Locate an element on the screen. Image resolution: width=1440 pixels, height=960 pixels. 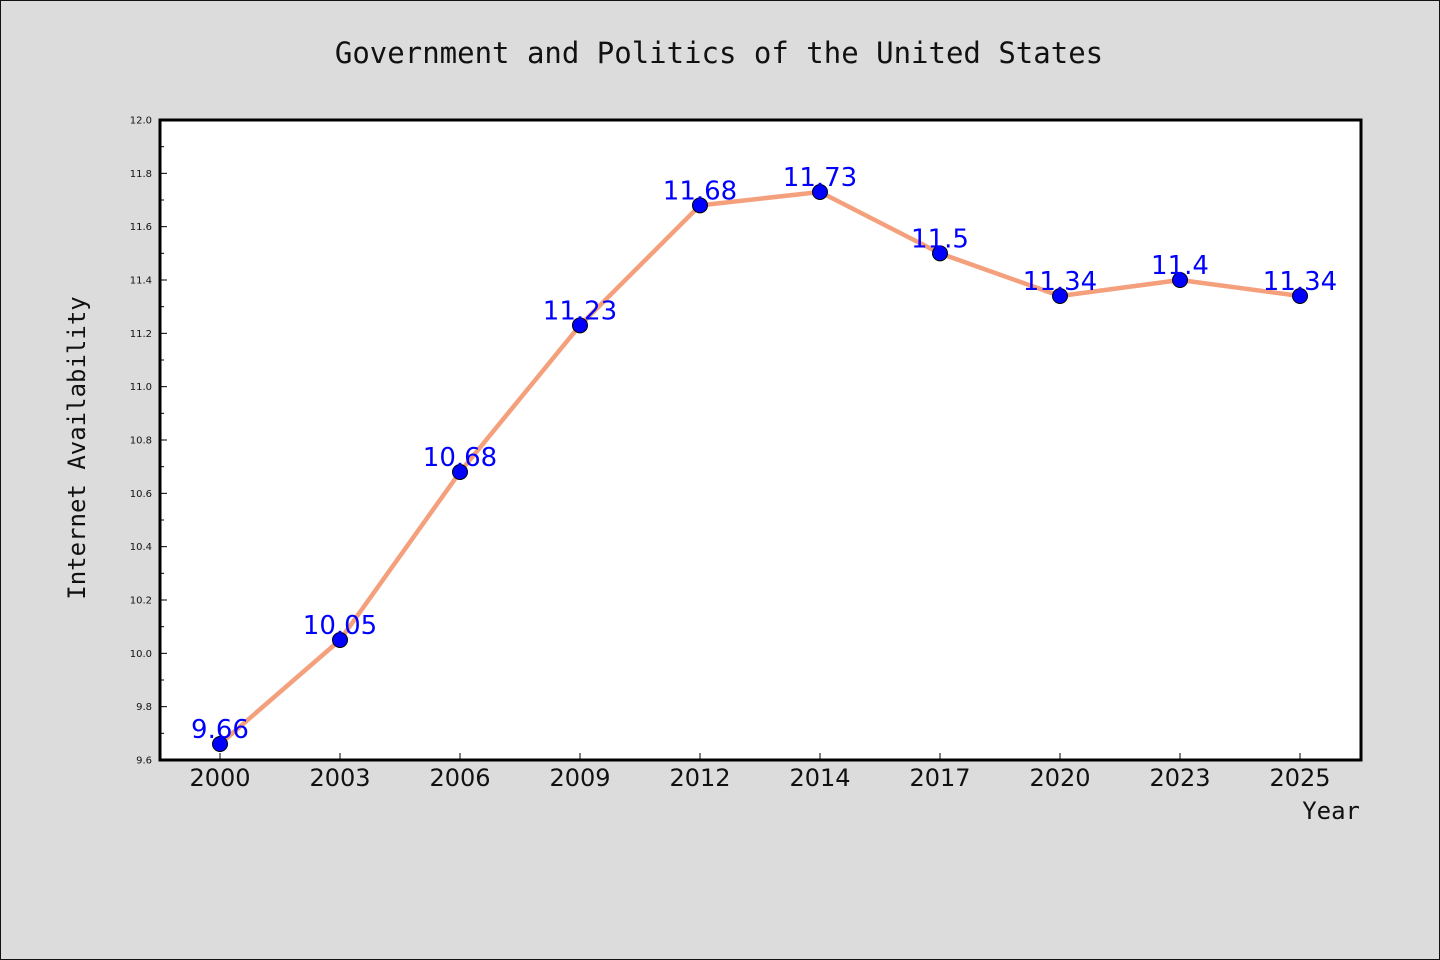
y-tick-label: 10.2 is located at coordinates (141, 601).